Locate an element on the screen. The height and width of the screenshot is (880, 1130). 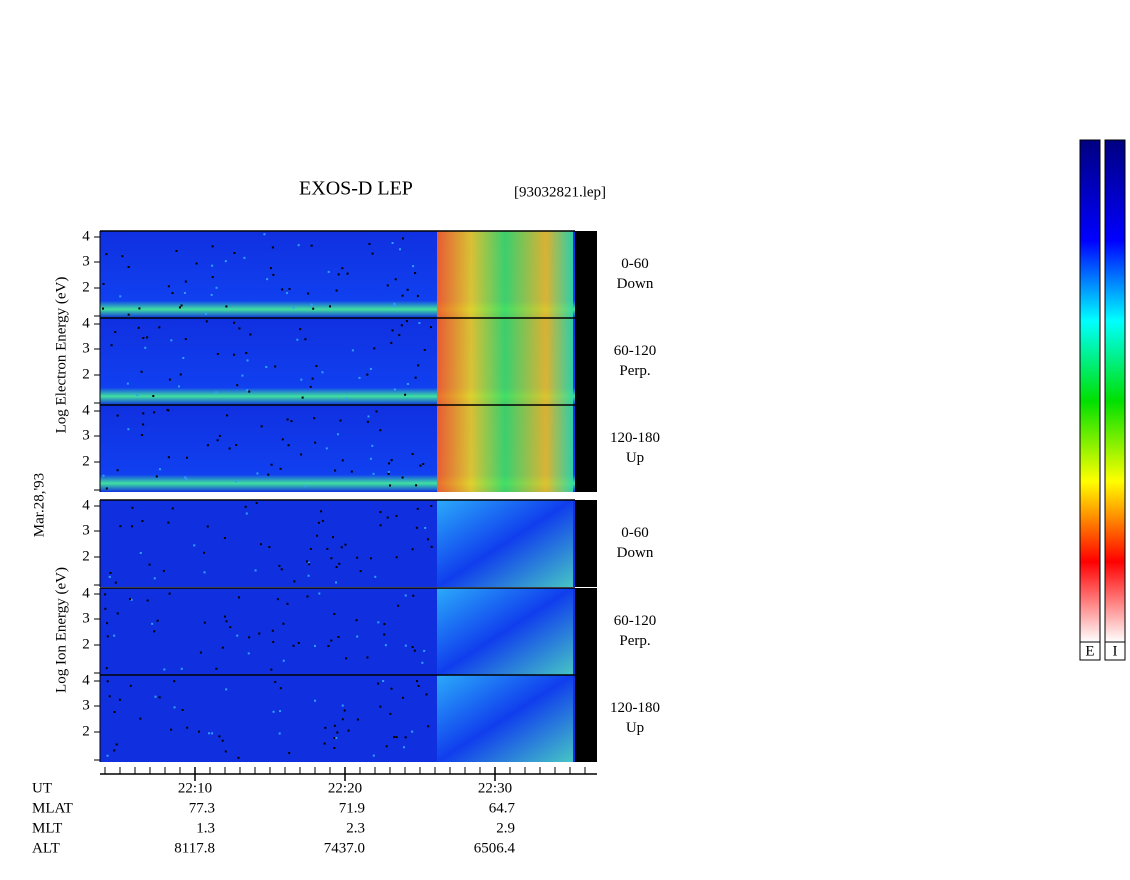
panel-sublabel: Down is located at coordinates (635, 284).